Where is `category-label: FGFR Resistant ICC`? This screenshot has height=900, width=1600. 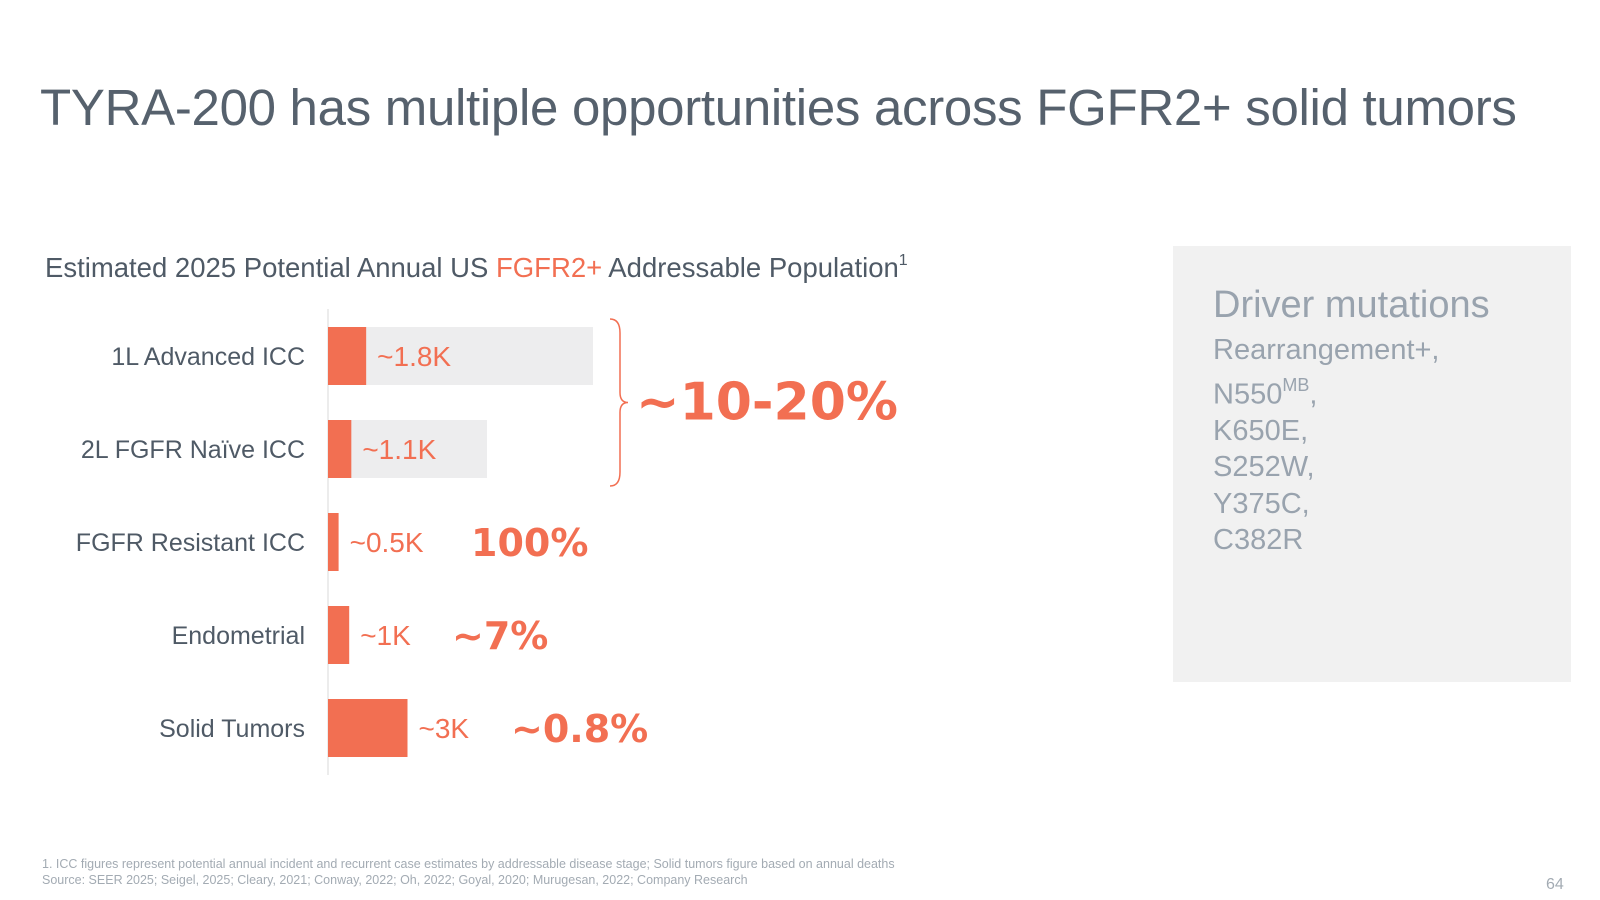
category-label: FGFR Resistant ICC is located at coordinates (190, 543).